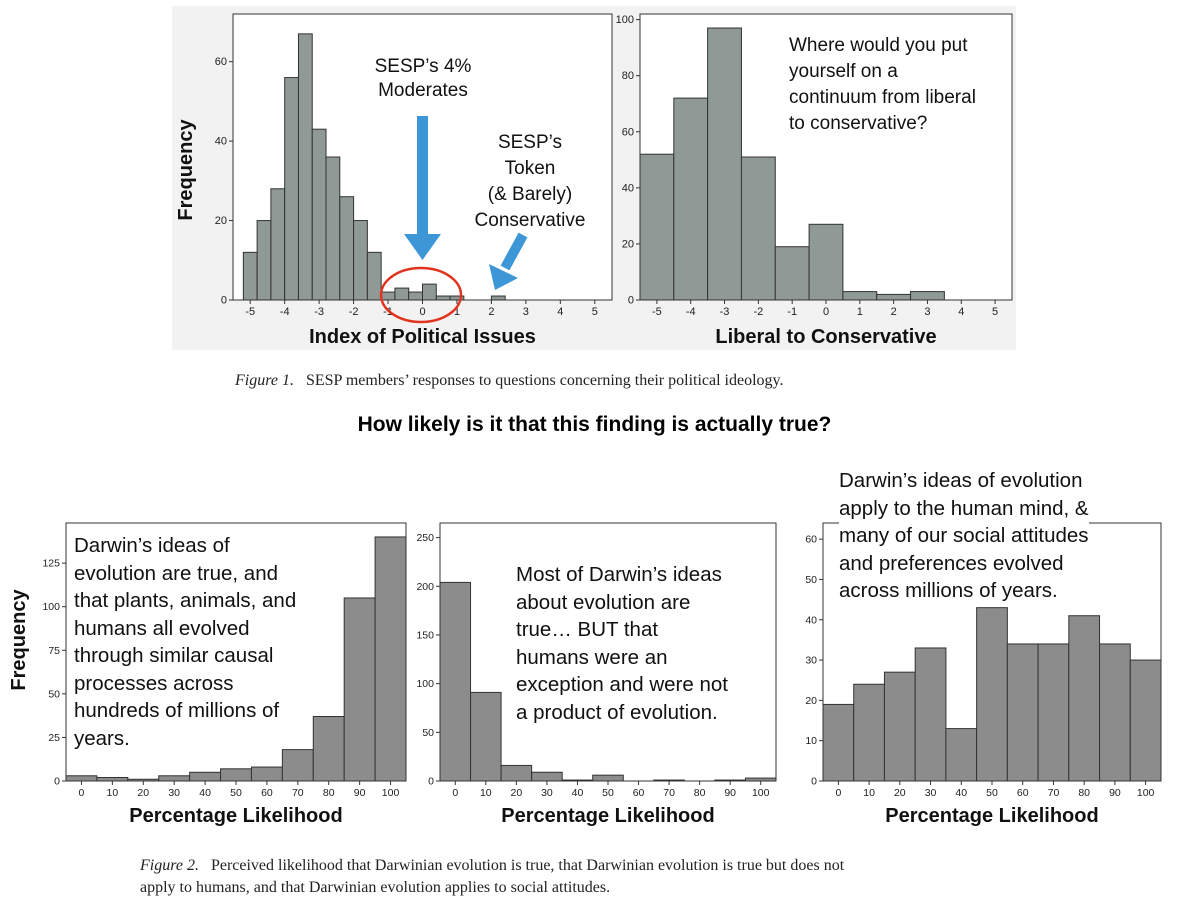 The height and width of the screenshot is (917, 1189). I want to click on y-tick-label: 20, so click(628, 244).